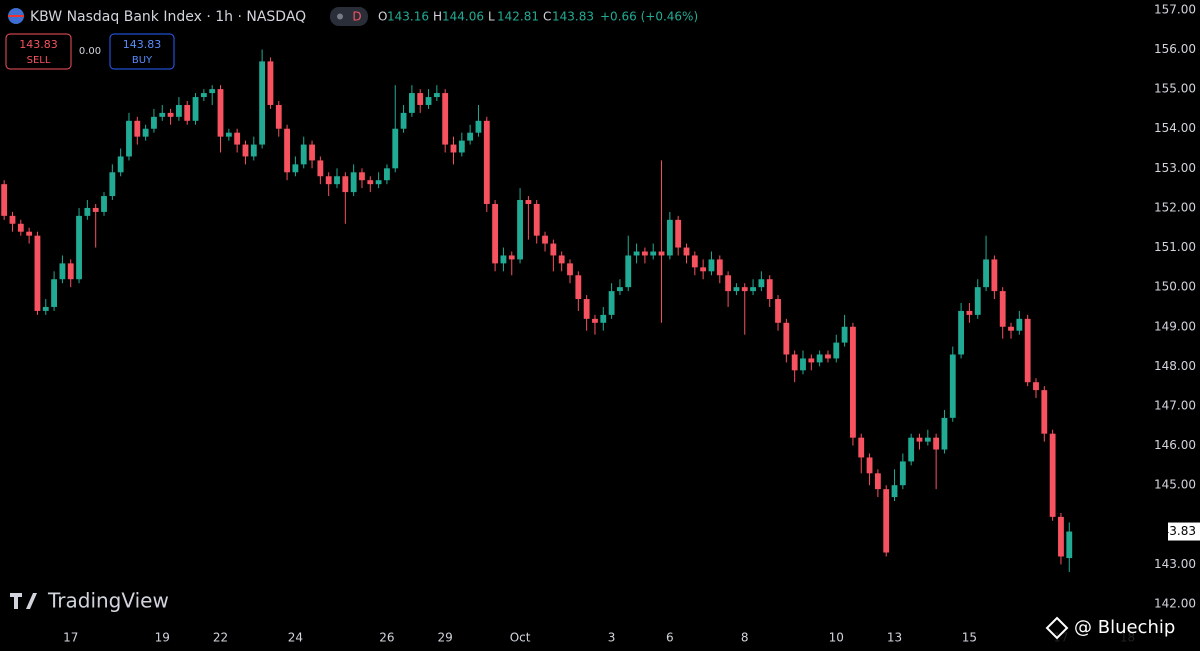  What do you see at coordinates (356, 17) in the screenshot?
I see `badge-label: D` at bounding box center [356, 17].